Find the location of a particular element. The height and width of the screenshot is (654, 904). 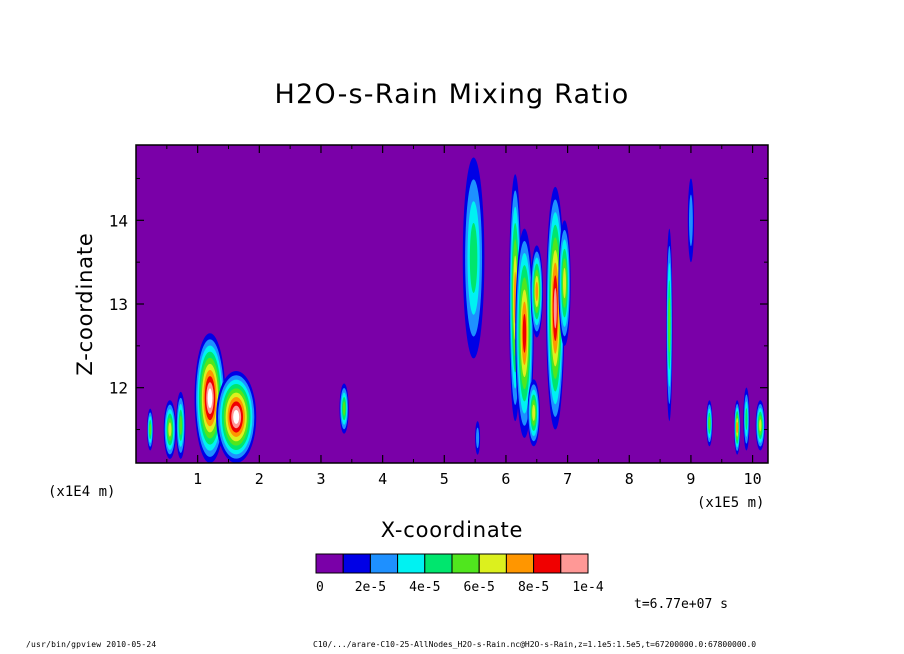

colorbar-label: 4e-5 is located at coordinates (424, 587).